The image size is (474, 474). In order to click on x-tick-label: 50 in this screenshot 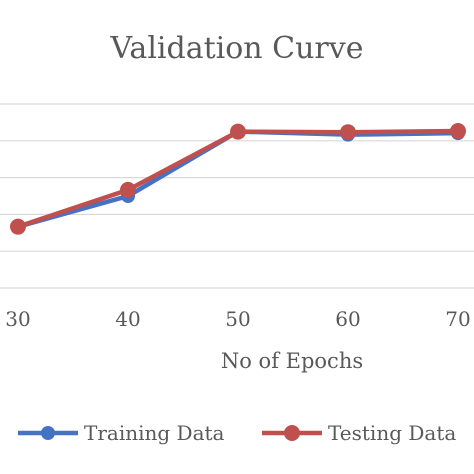, I will do `click(237, 319)`.